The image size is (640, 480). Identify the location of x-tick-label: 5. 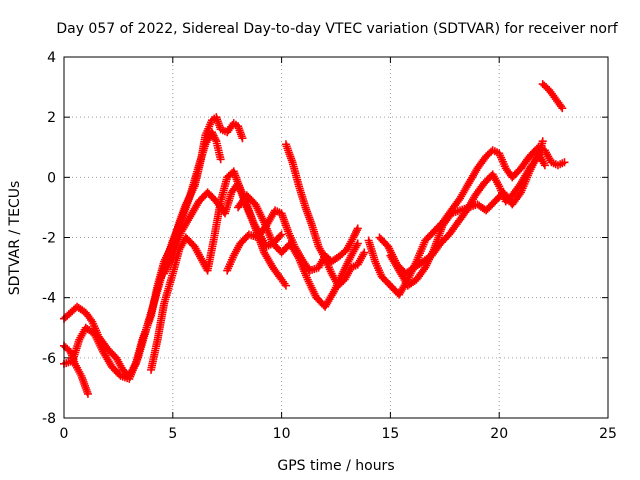
(172, 434).